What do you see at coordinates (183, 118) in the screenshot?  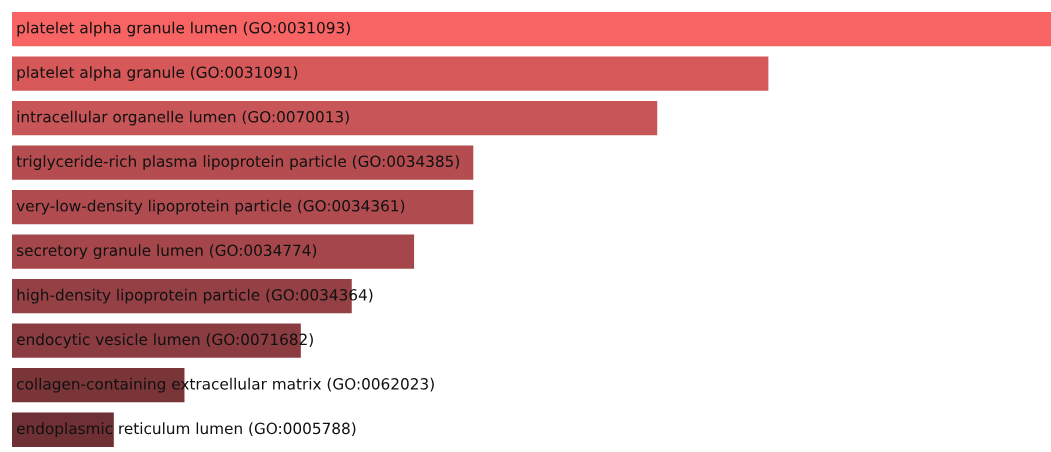 I see `y-tick-label: intracellular organelle lumen (GO:0070013)` at bounding box center [183, 118].